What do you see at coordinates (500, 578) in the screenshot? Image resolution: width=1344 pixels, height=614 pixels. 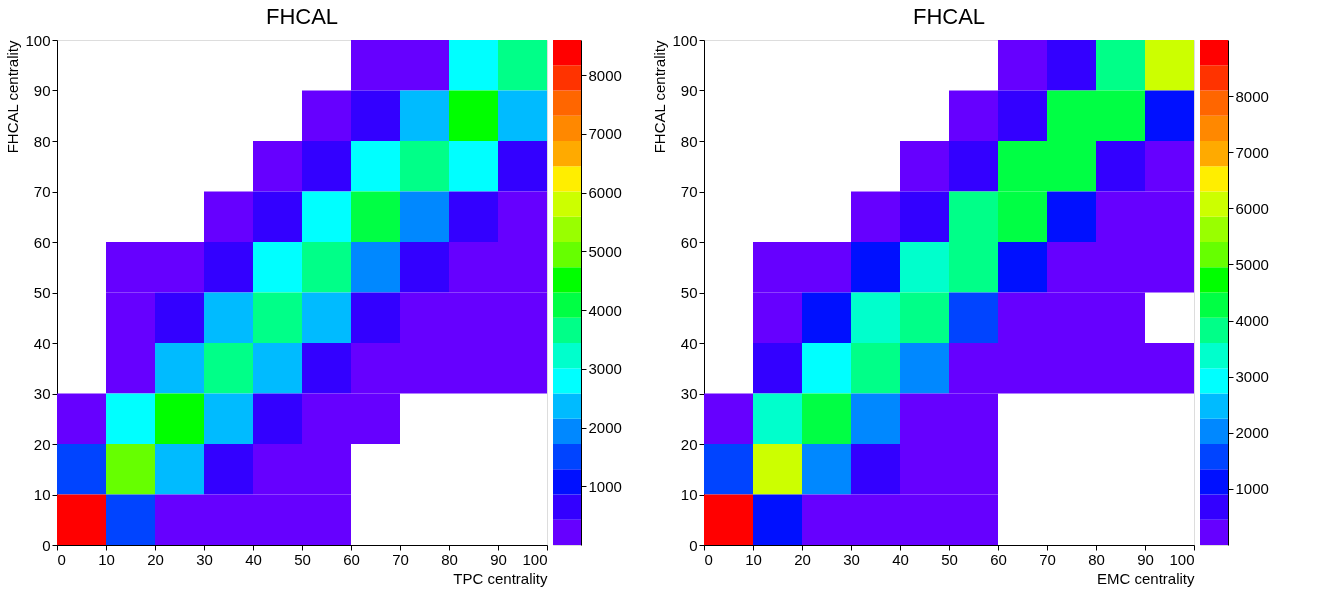 I see `x-axis-title: TPC centrality` at bounding box center [500, 578].